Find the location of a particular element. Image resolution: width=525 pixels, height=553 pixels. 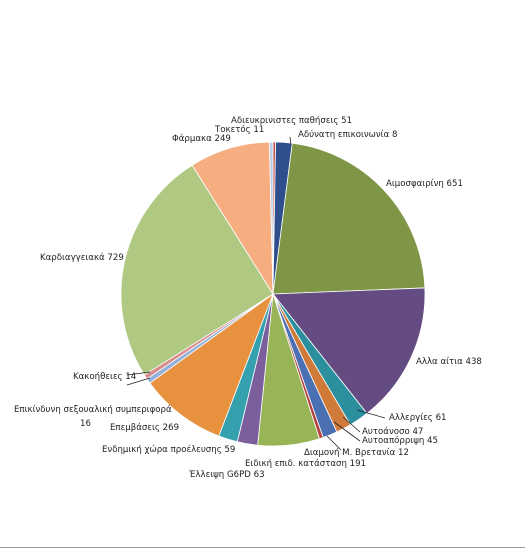

slice-label-13: Κακοήθειες 14 is located at coordinates (104, 377).